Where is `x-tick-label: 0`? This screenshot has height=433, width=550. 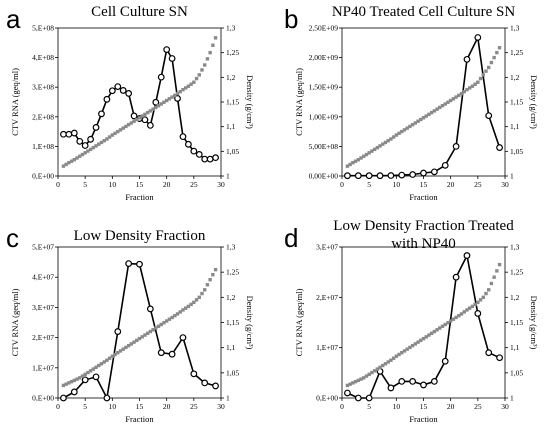 x-tick-label: 0 is located at coordinates (342, 406).